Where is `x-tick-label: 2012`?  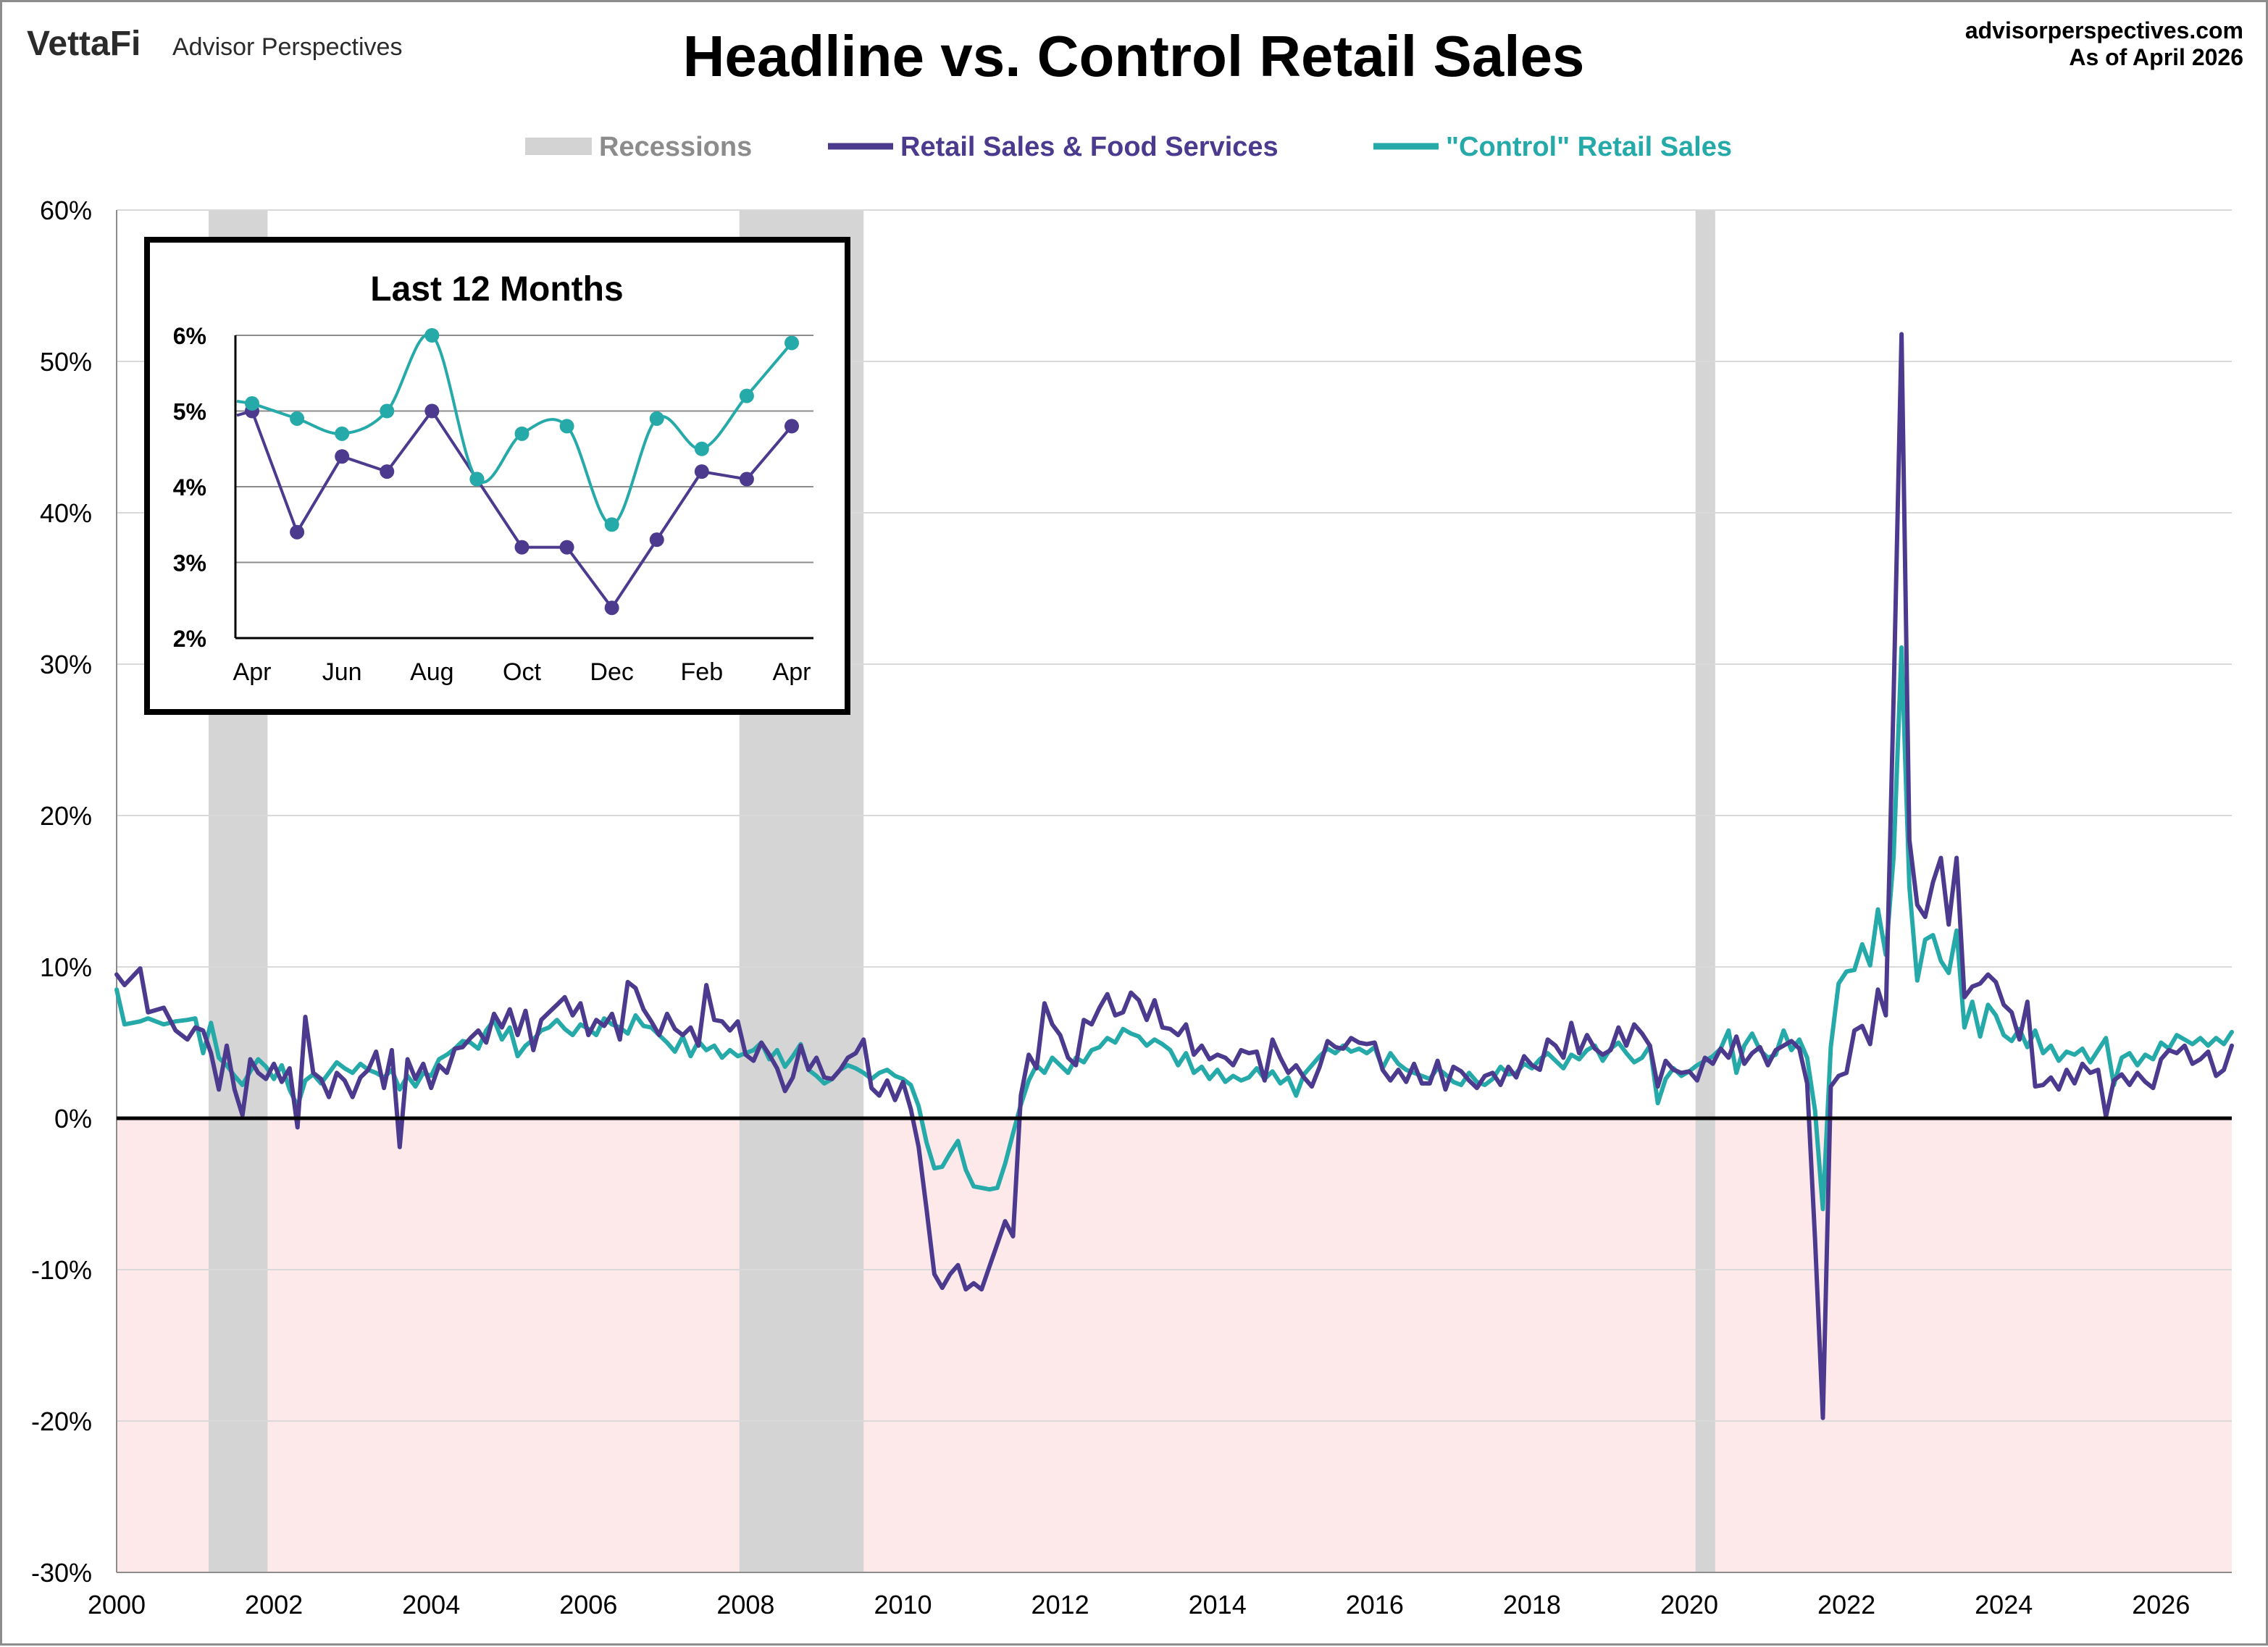 x-tick-label: 2012 is located at coordinates (1061, 1605).